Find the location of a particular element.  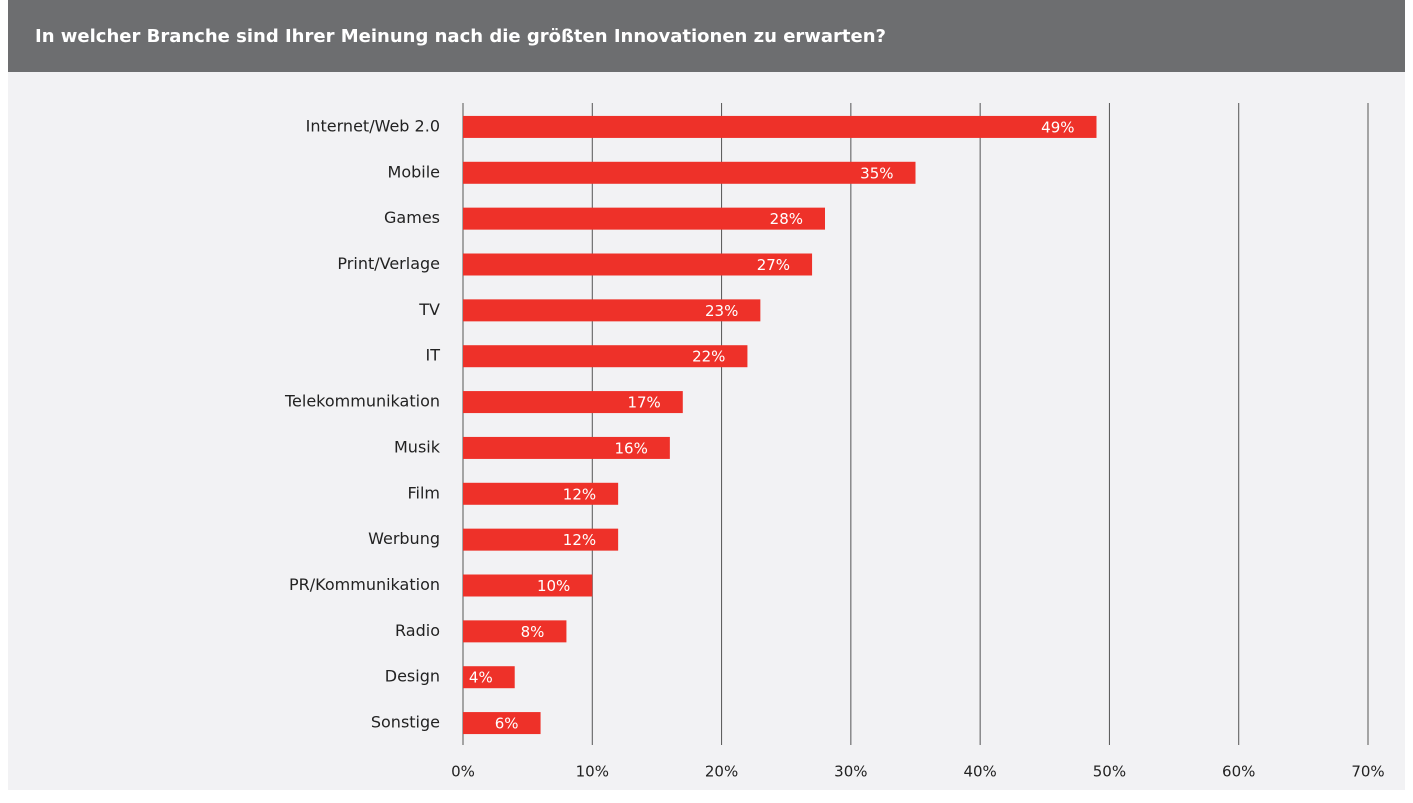

x-tick-label: 0% is located at coordinates (463, 772).